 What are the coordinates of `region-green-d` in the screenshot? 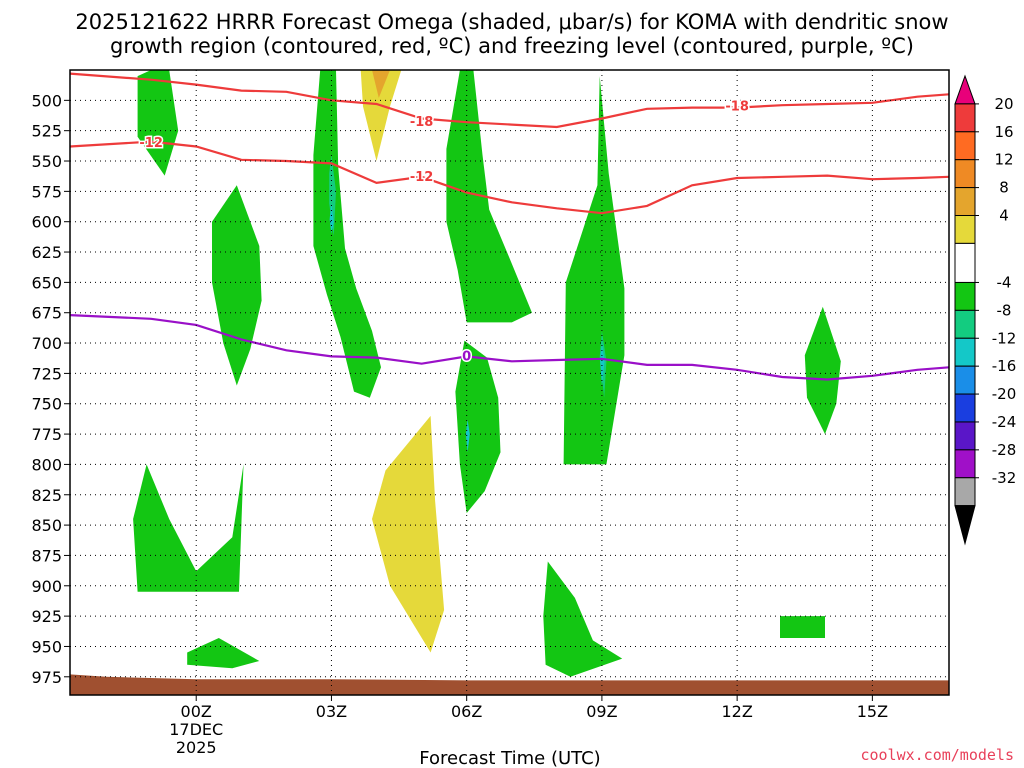 It's located at (489, 196).